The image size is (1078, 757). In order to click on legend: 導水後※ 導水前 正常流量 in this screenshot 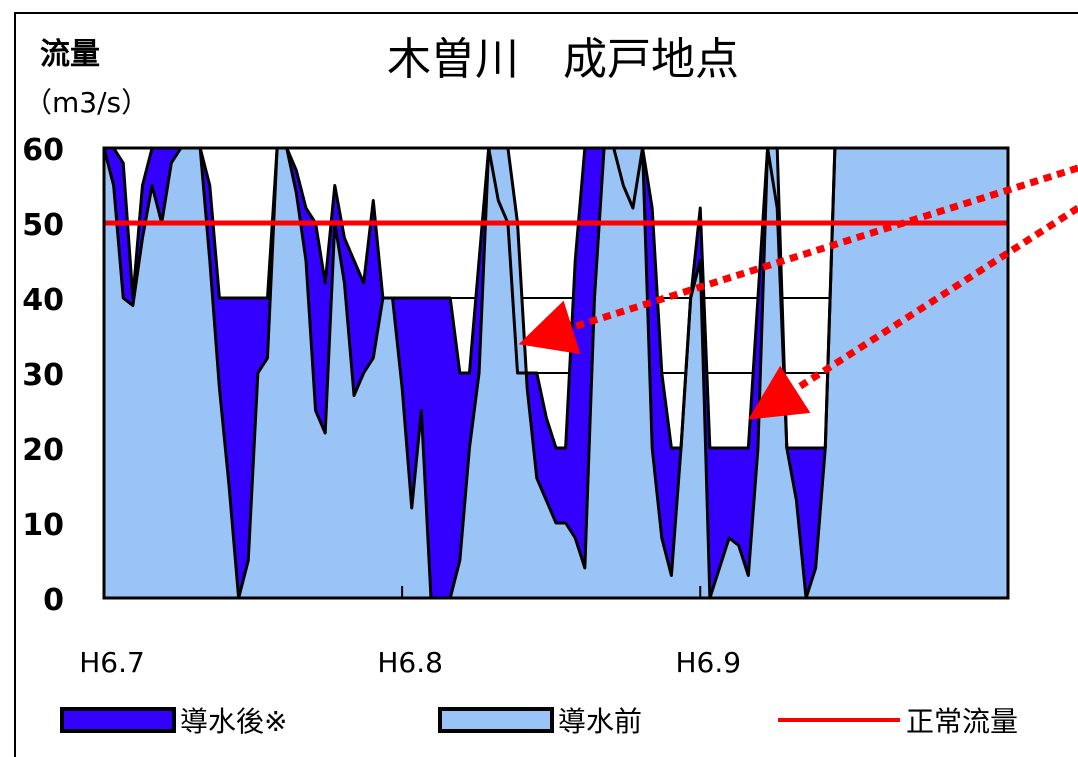, I will do `click(539, 721)`.